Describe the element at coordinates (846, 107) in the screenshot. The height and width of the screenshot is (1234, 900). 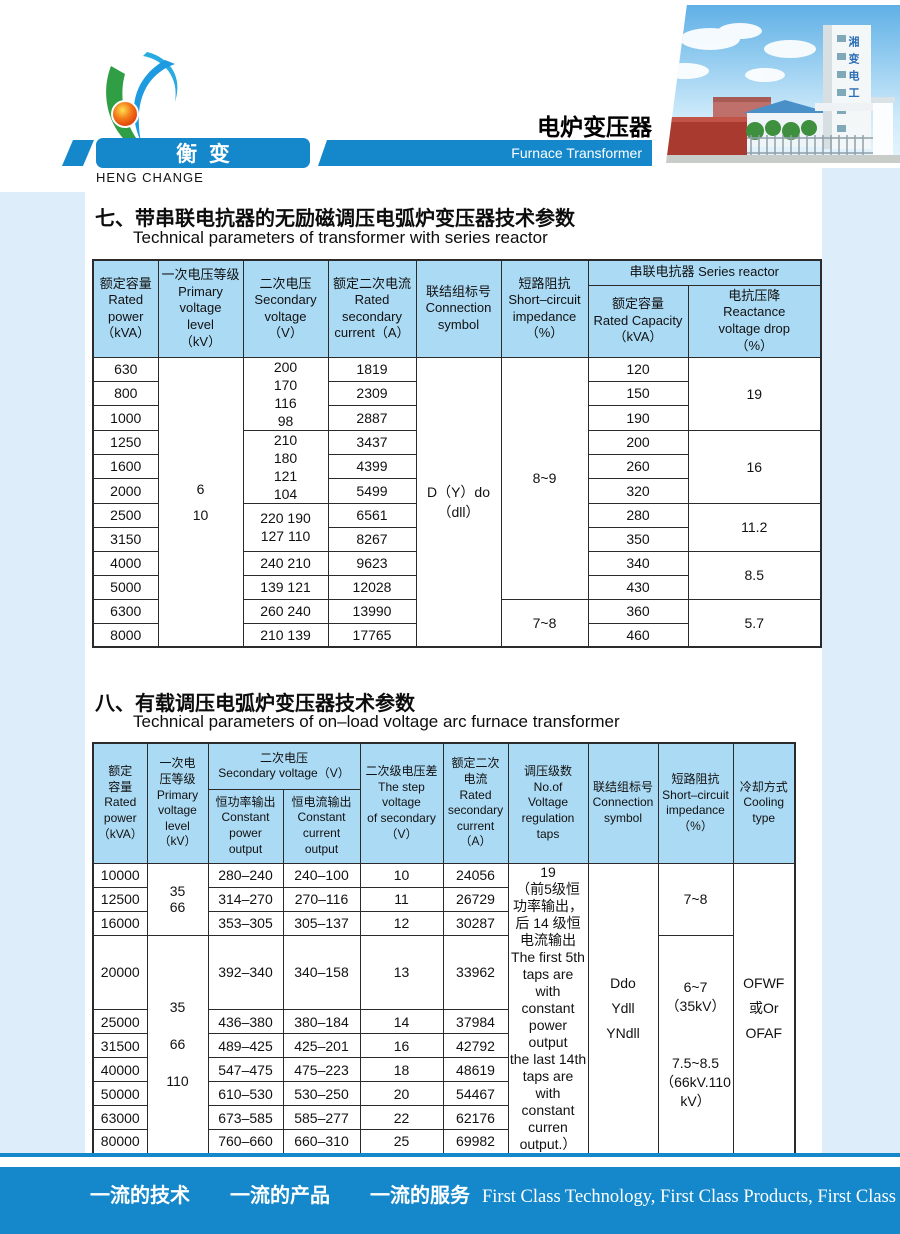
I see `photo-gate-beam` at that location.